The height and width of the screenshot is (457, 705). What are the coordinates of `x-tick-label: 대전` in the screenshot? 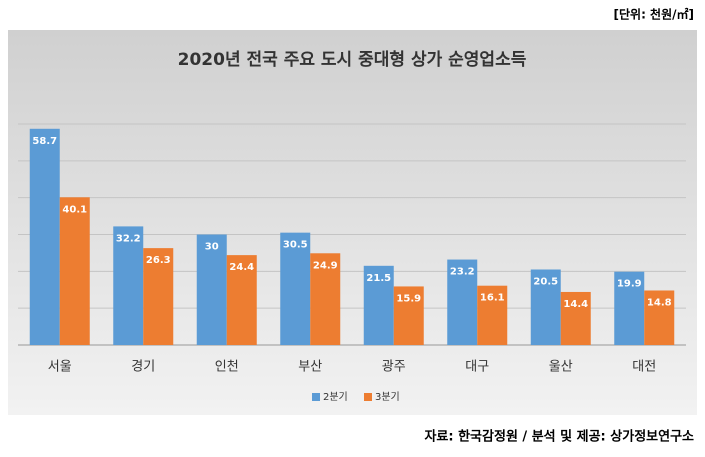 It's located at (644, 367).